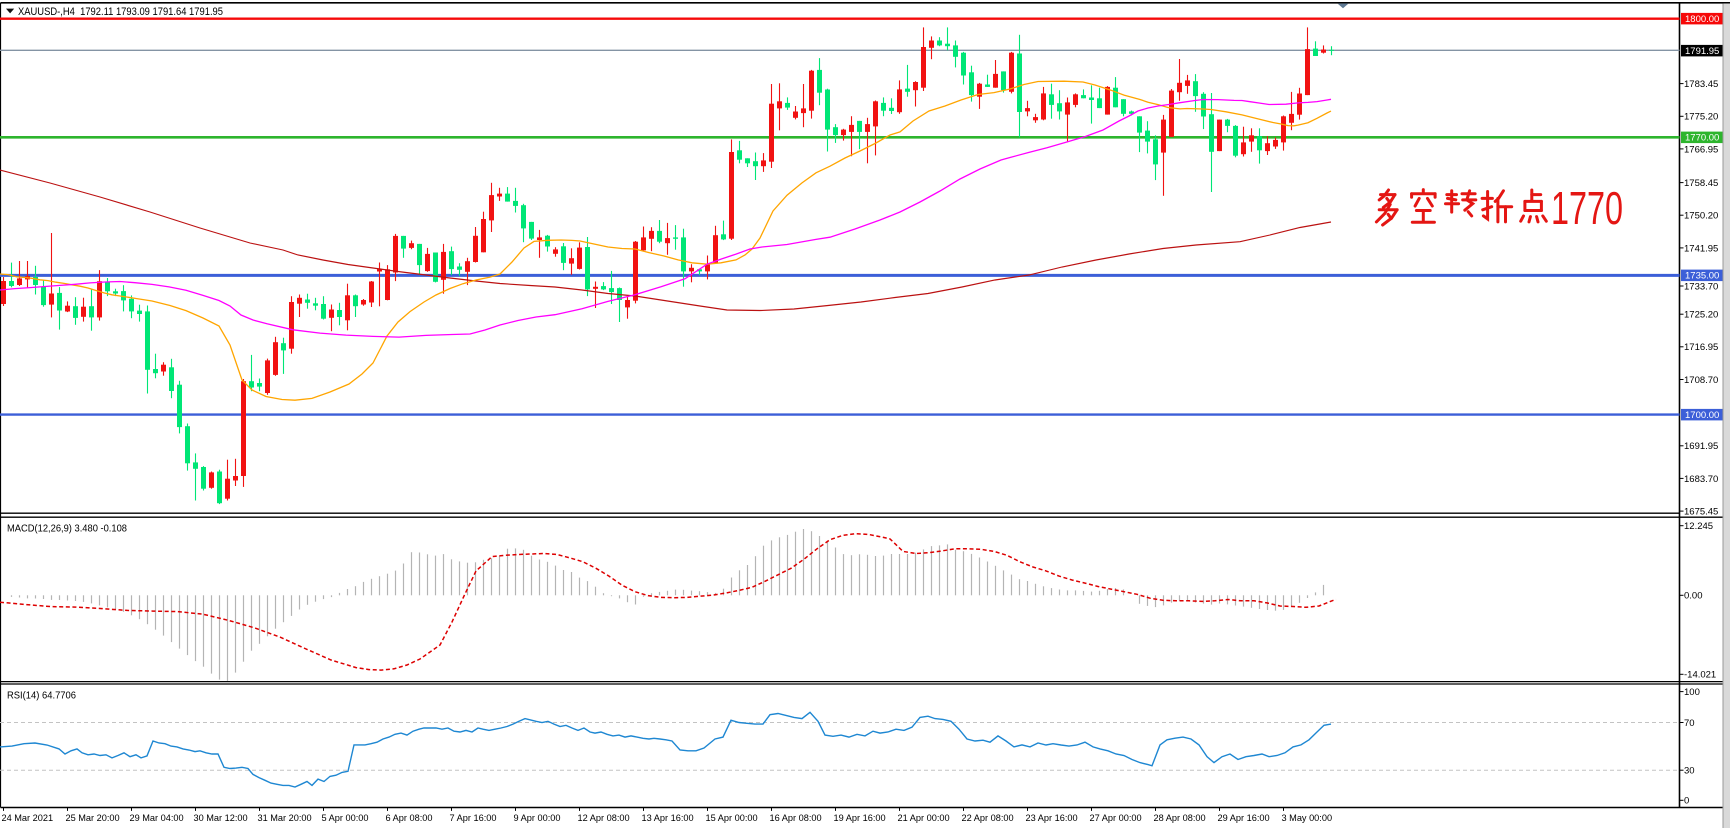 The height and width of the screenshot is (828, 1730). Describe the element at coordinates (1698, 526) in the screenshot. I see `svg-text: 12.245` at that location.